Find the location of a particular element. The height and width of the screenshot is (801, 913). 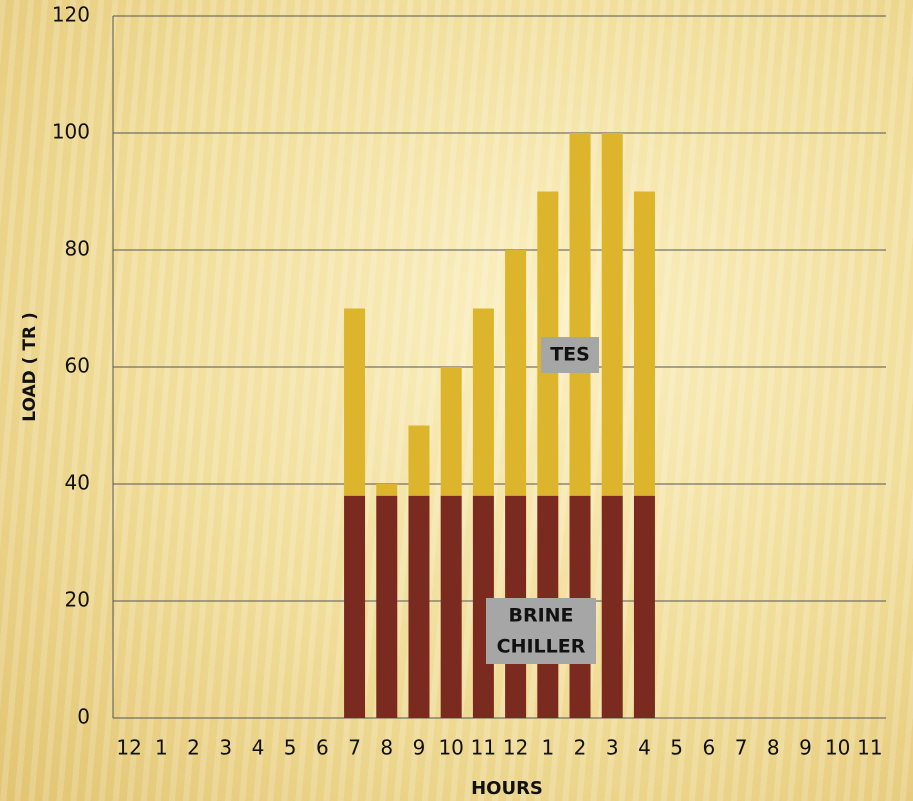

y-tick-label: 120 is located at coordinates (71, 15).